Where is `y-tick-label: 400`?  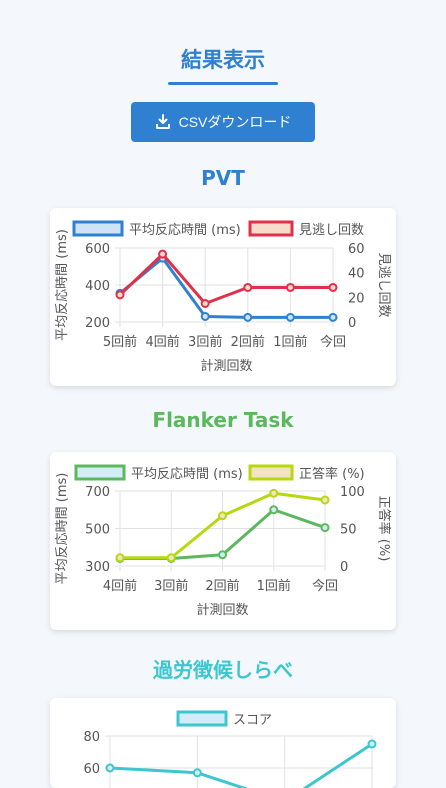 y-tick-label: 400 is located at coordinates (97, 286).